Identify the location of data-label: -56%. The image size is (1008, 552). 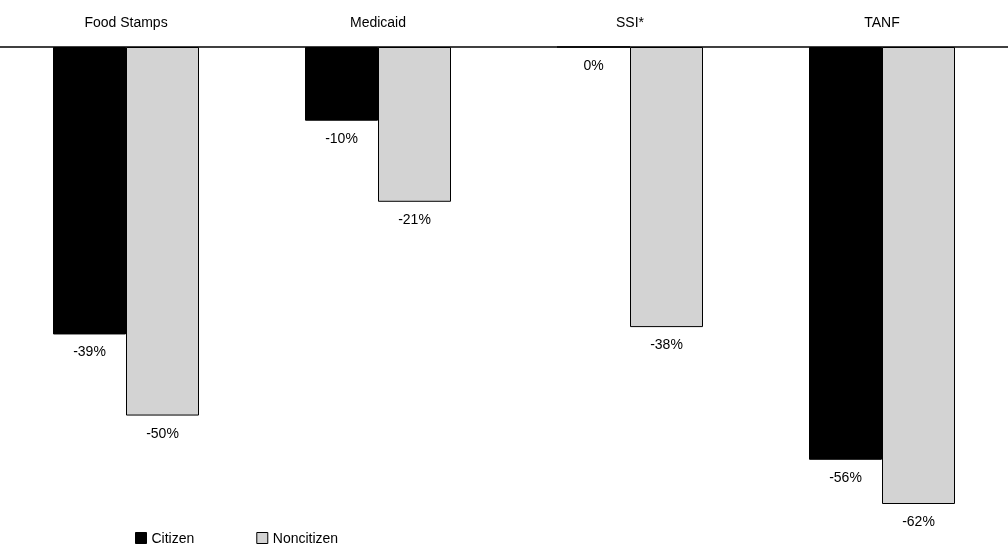
(845, 476).